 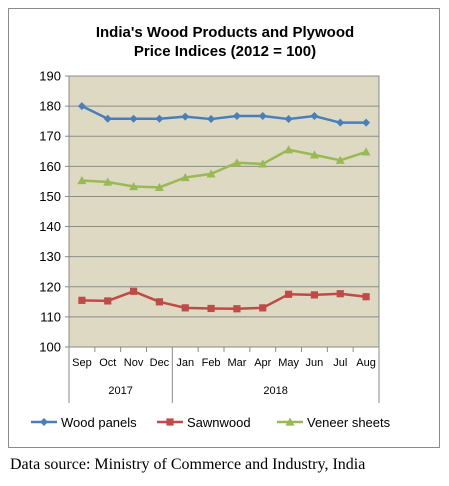 What do you see at coordinates (340, 363) in the screenshot?
I see `x-tick-label-jul: Jul` at bounding box center [340, 363].